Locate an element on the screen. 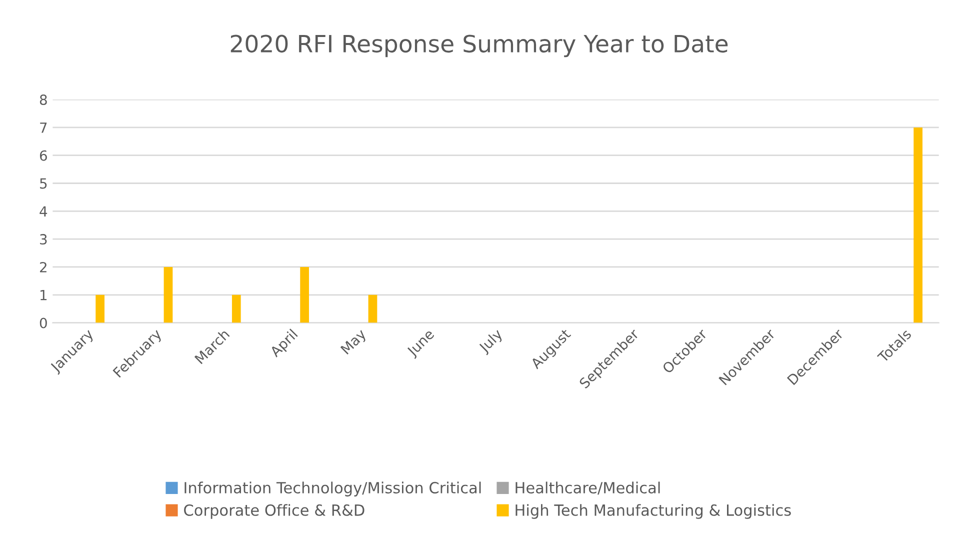 The height and width of the screenshot is (538, 958). legend-label: Healthcare/Medical is located at coordinates (588, 488).